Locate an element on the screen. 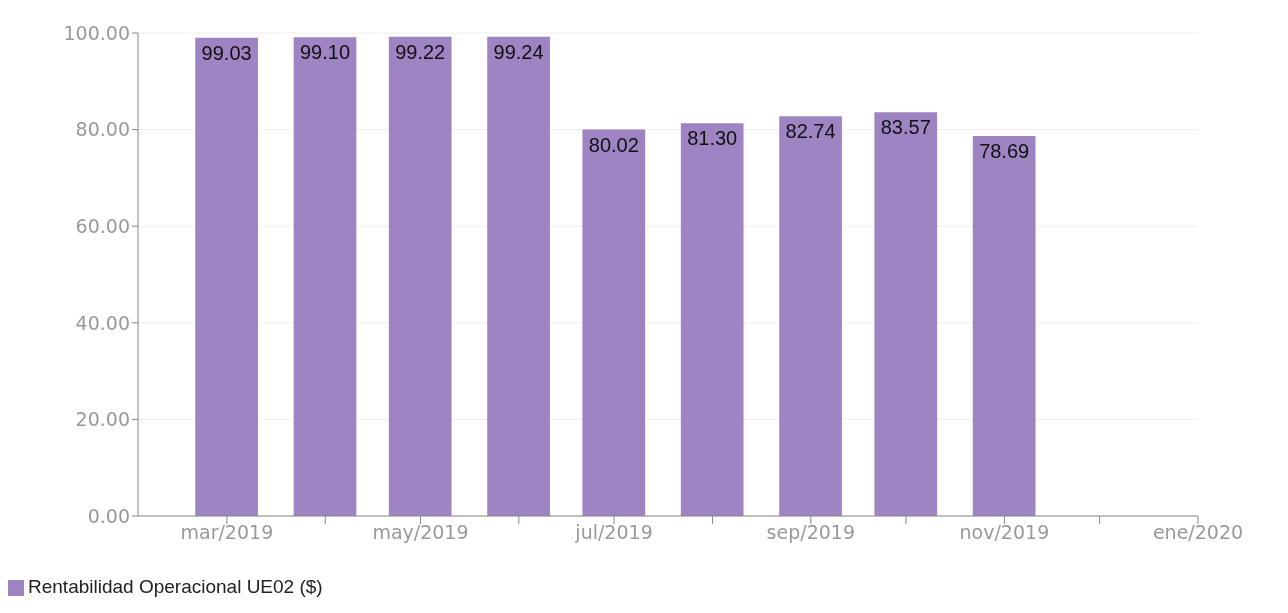 The image size is (1288, 613). x-tick-label: jul/2019 is located at coordinates (613, 532).